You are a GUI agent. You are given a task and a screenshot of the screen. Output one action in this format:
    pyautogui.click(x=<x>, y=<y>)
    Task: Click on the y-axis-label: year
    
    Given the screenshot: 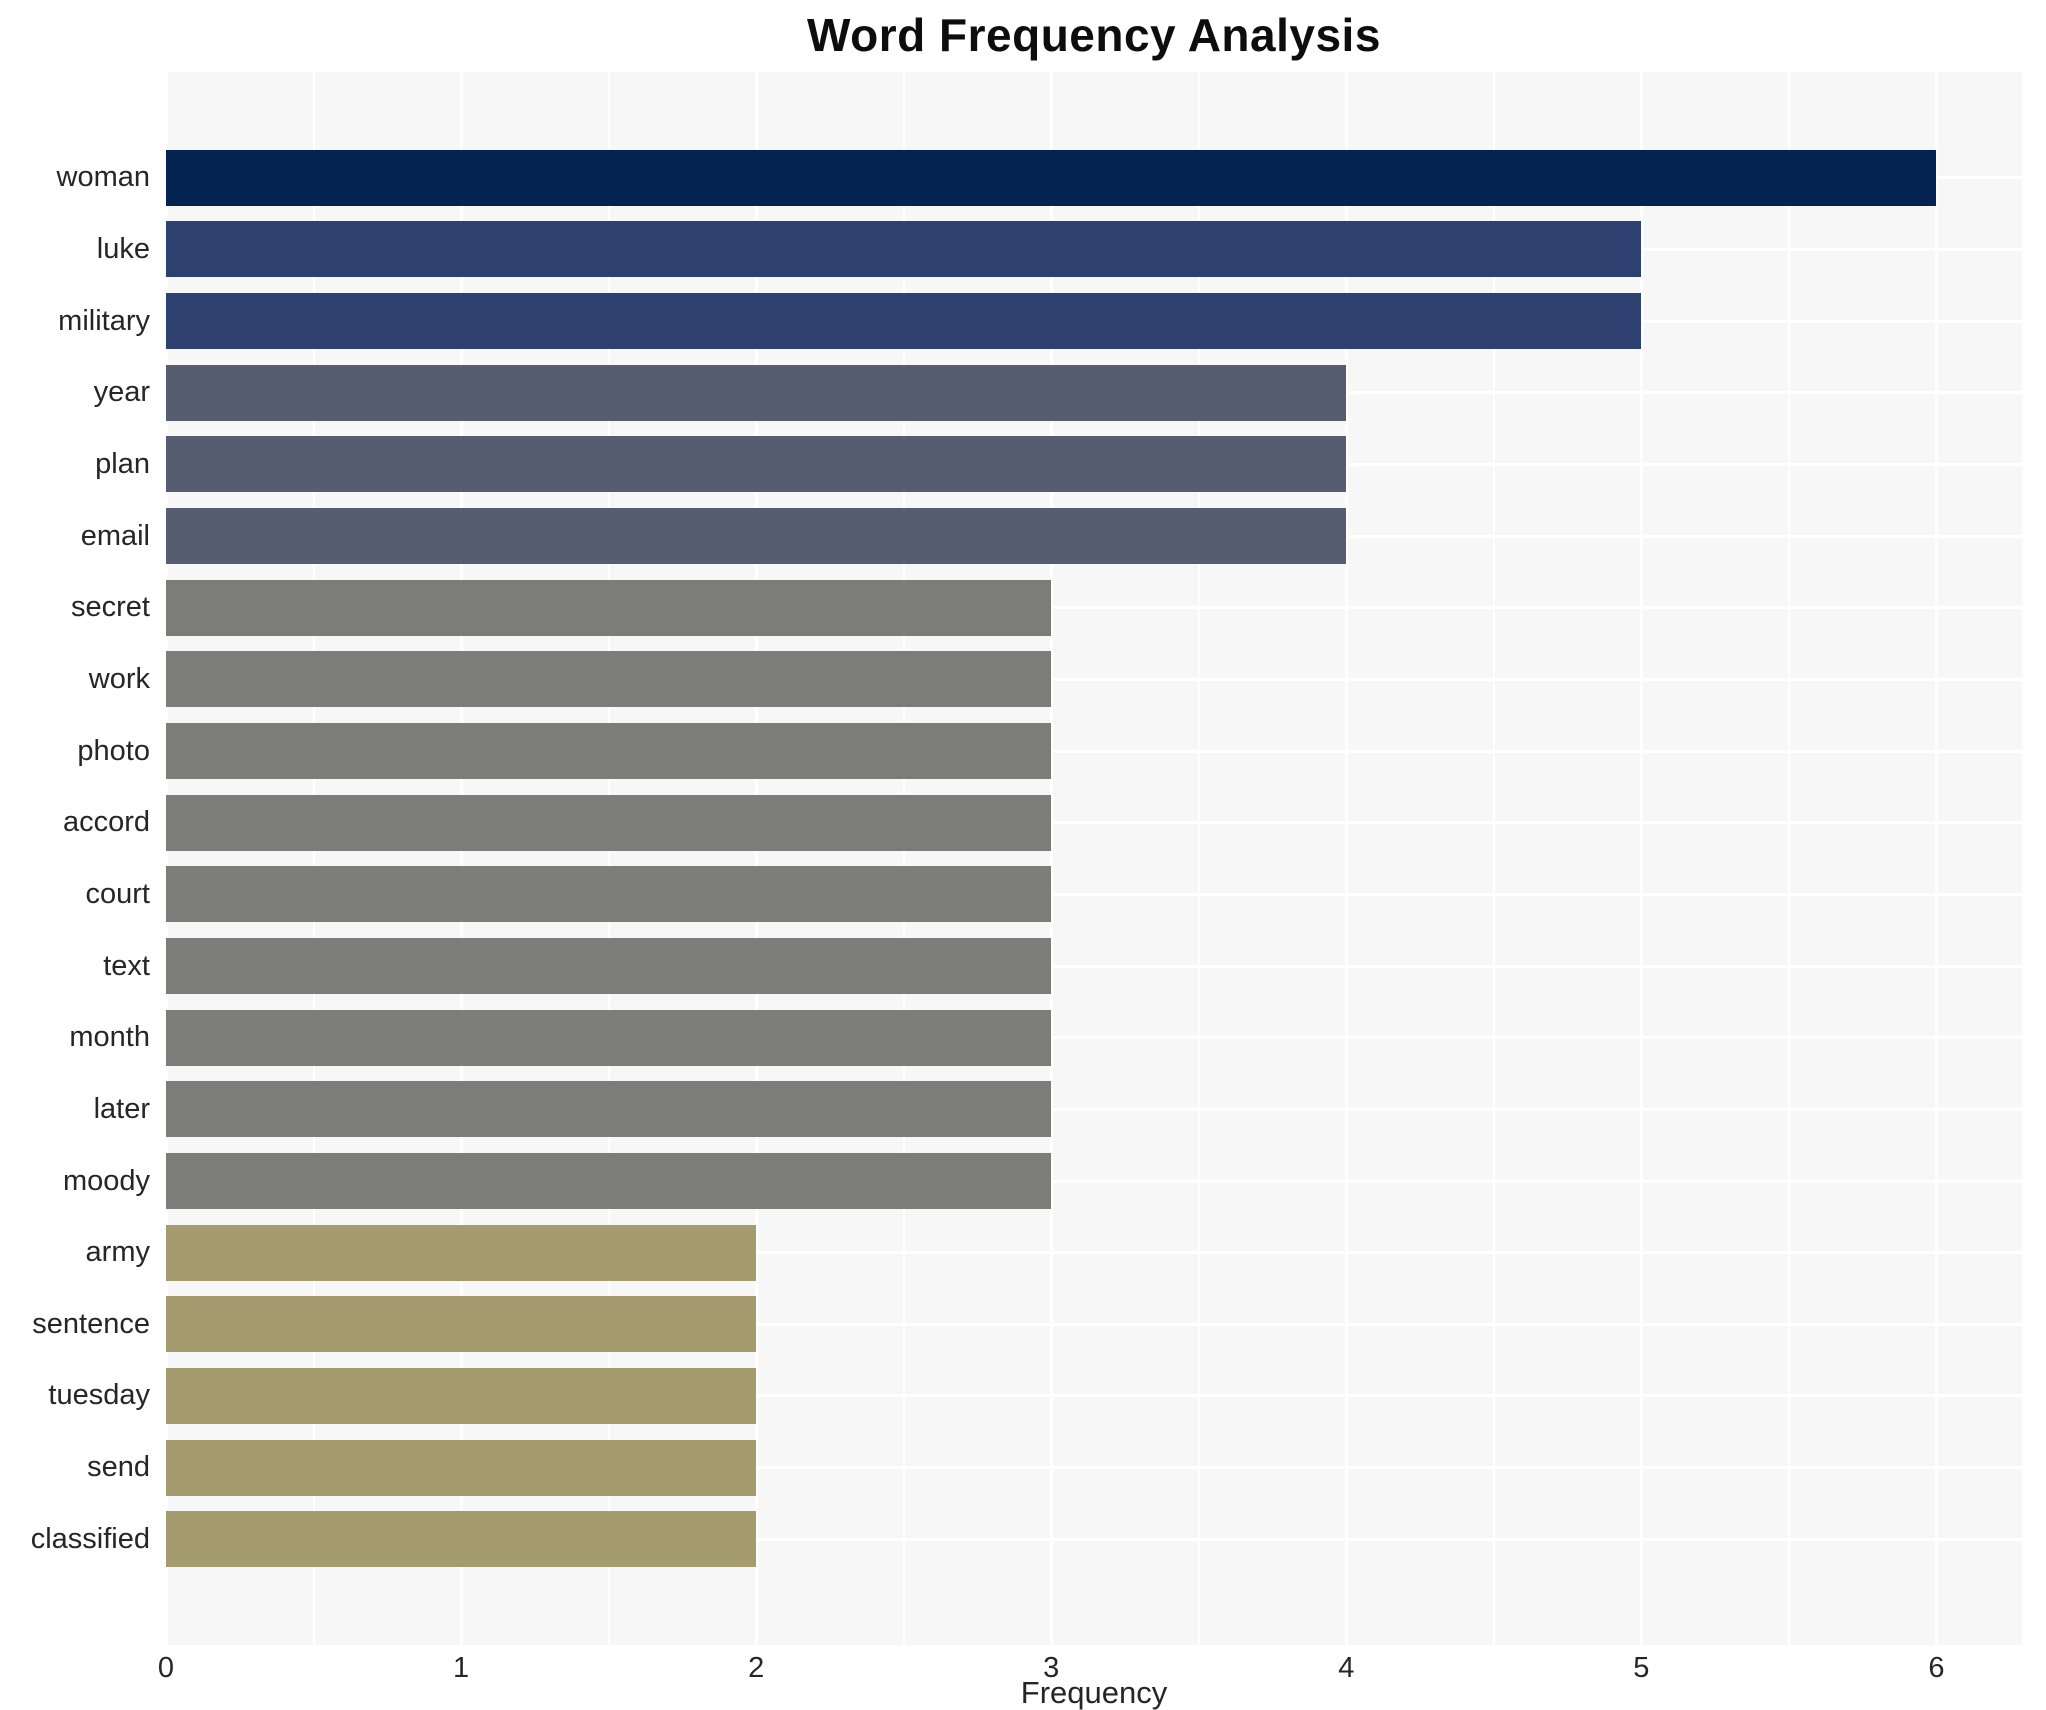 What is the action you would take?
    pyautogui.click(x=121, y=392)
    